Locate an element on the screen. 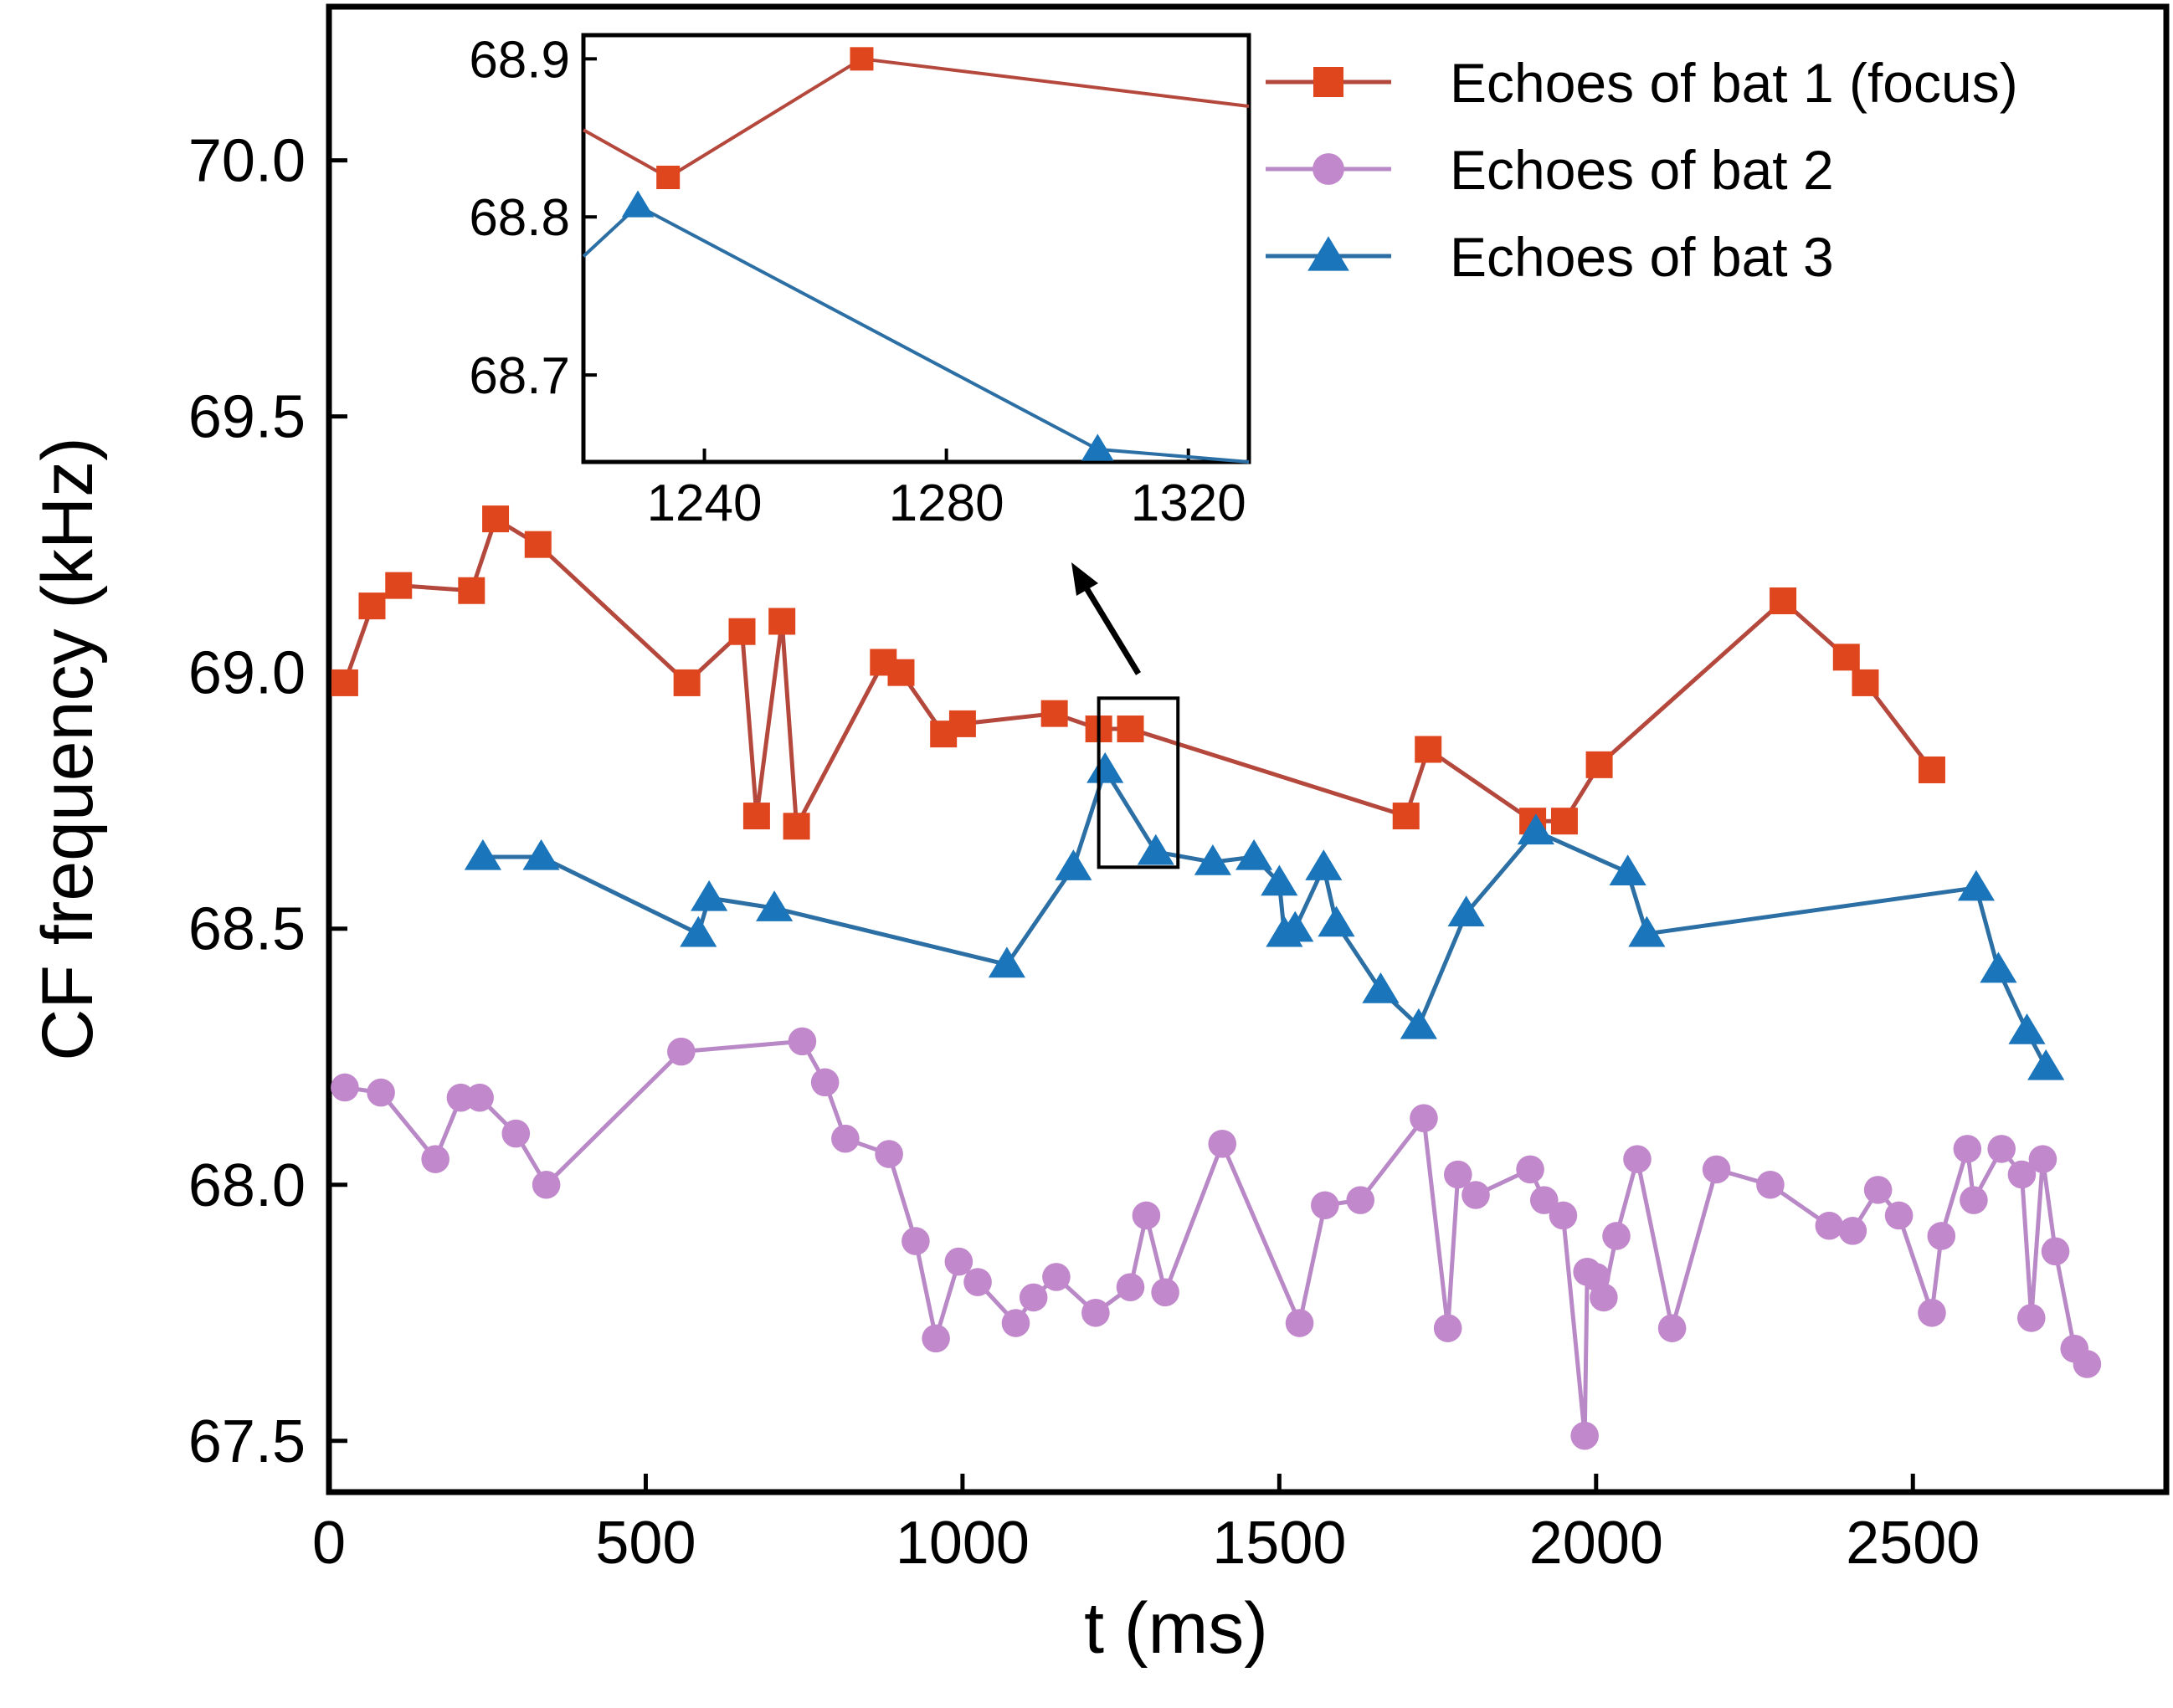  inset-y-tick-label: 68.7 is located at coordinates (519, 376).